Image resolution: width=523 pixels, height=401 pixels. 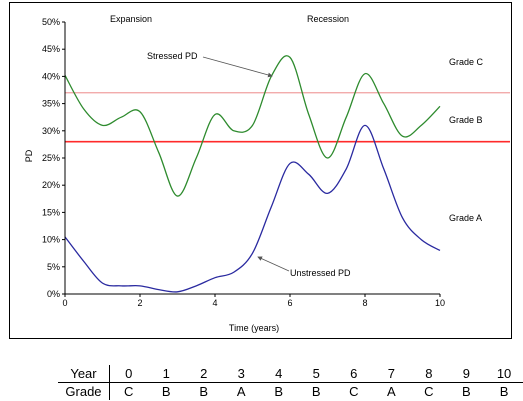 What do you see at coordinates (51, 104) in the screenshot?
I see `y-tick-label: 35%` at bounding box center [51, 104].